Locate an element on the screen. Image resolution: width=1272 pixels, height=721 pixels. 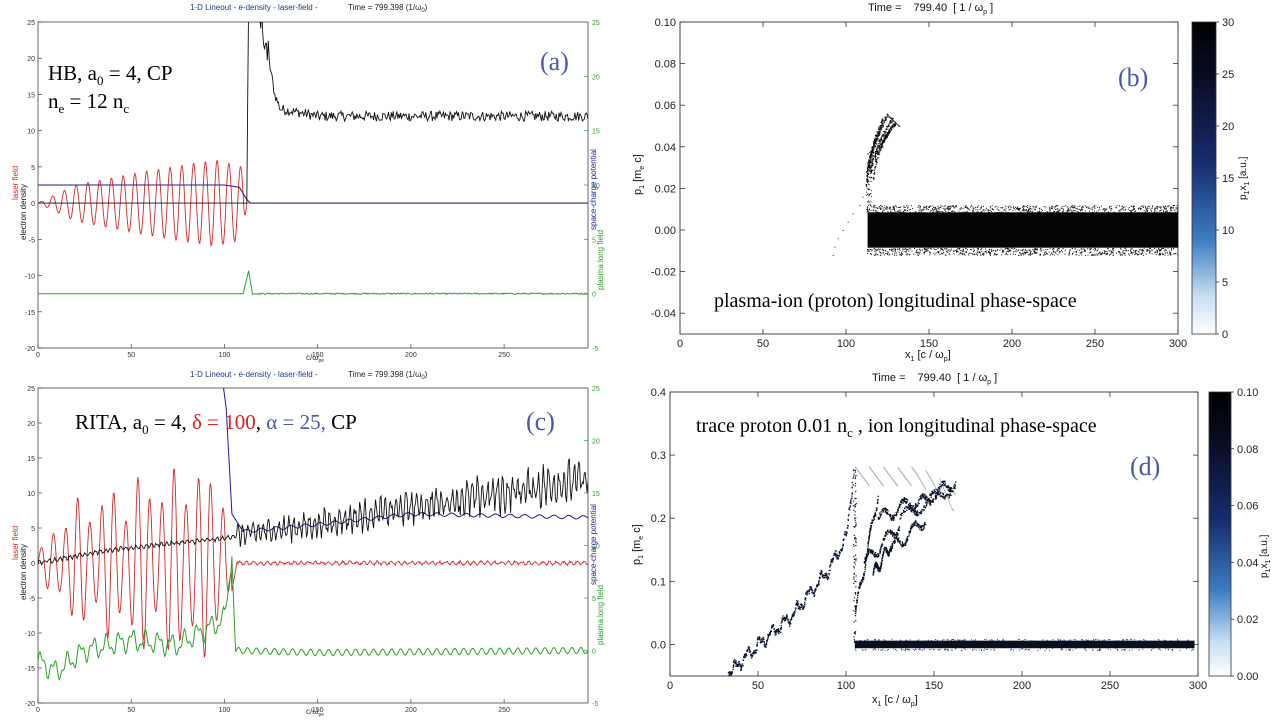
panel-b-phase-space-points is located at coordinates (1005, 184).